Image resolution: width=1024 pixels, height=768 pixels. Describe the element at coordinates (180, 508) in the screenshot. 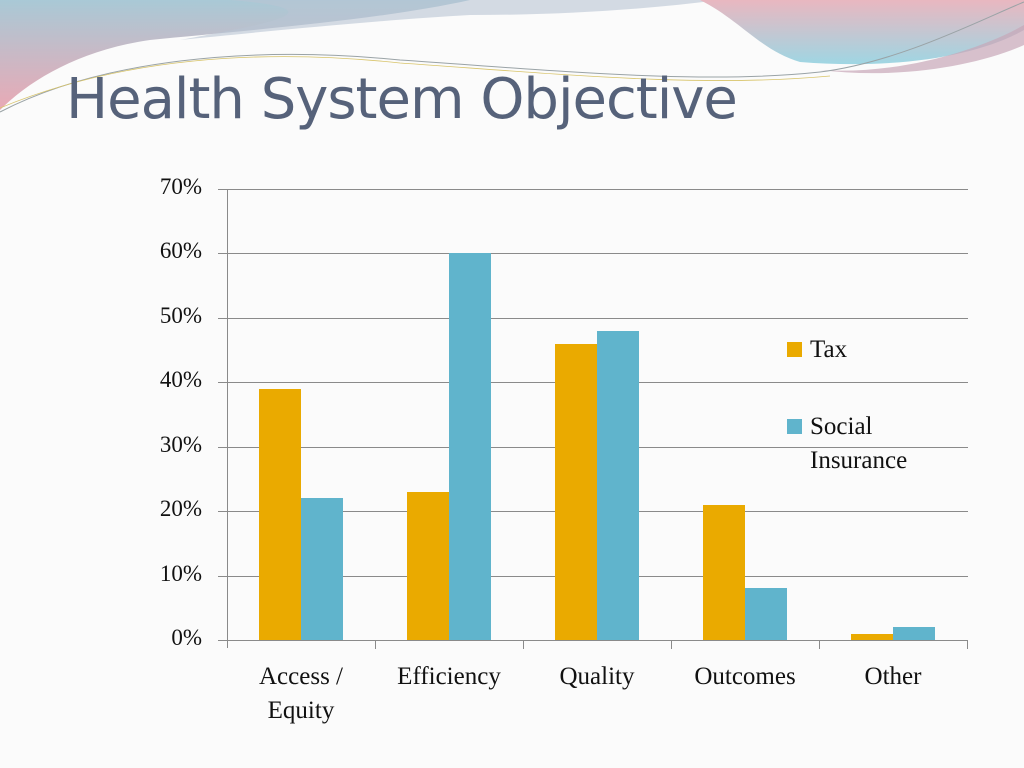

I see `y-tick-20: 20%` at that location.